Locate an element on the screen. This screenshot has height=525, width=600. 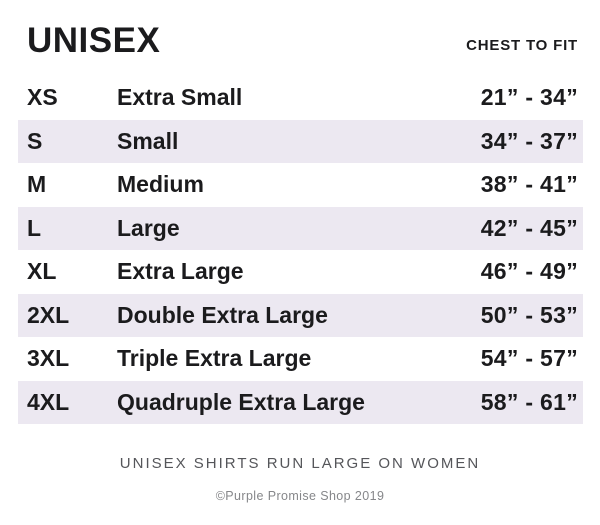
table-row: L Large 42” - 45” is located at coordinates (300, 228).